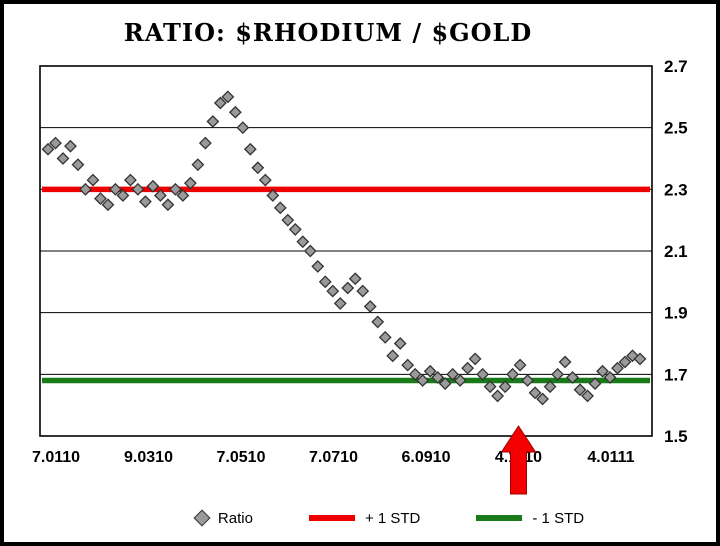 The image size is (720, 546). What do you see at coordinates (241, 457) in the screenshot?
I see `x-tick-label: 7.0510` at bounding box center [241, 457].